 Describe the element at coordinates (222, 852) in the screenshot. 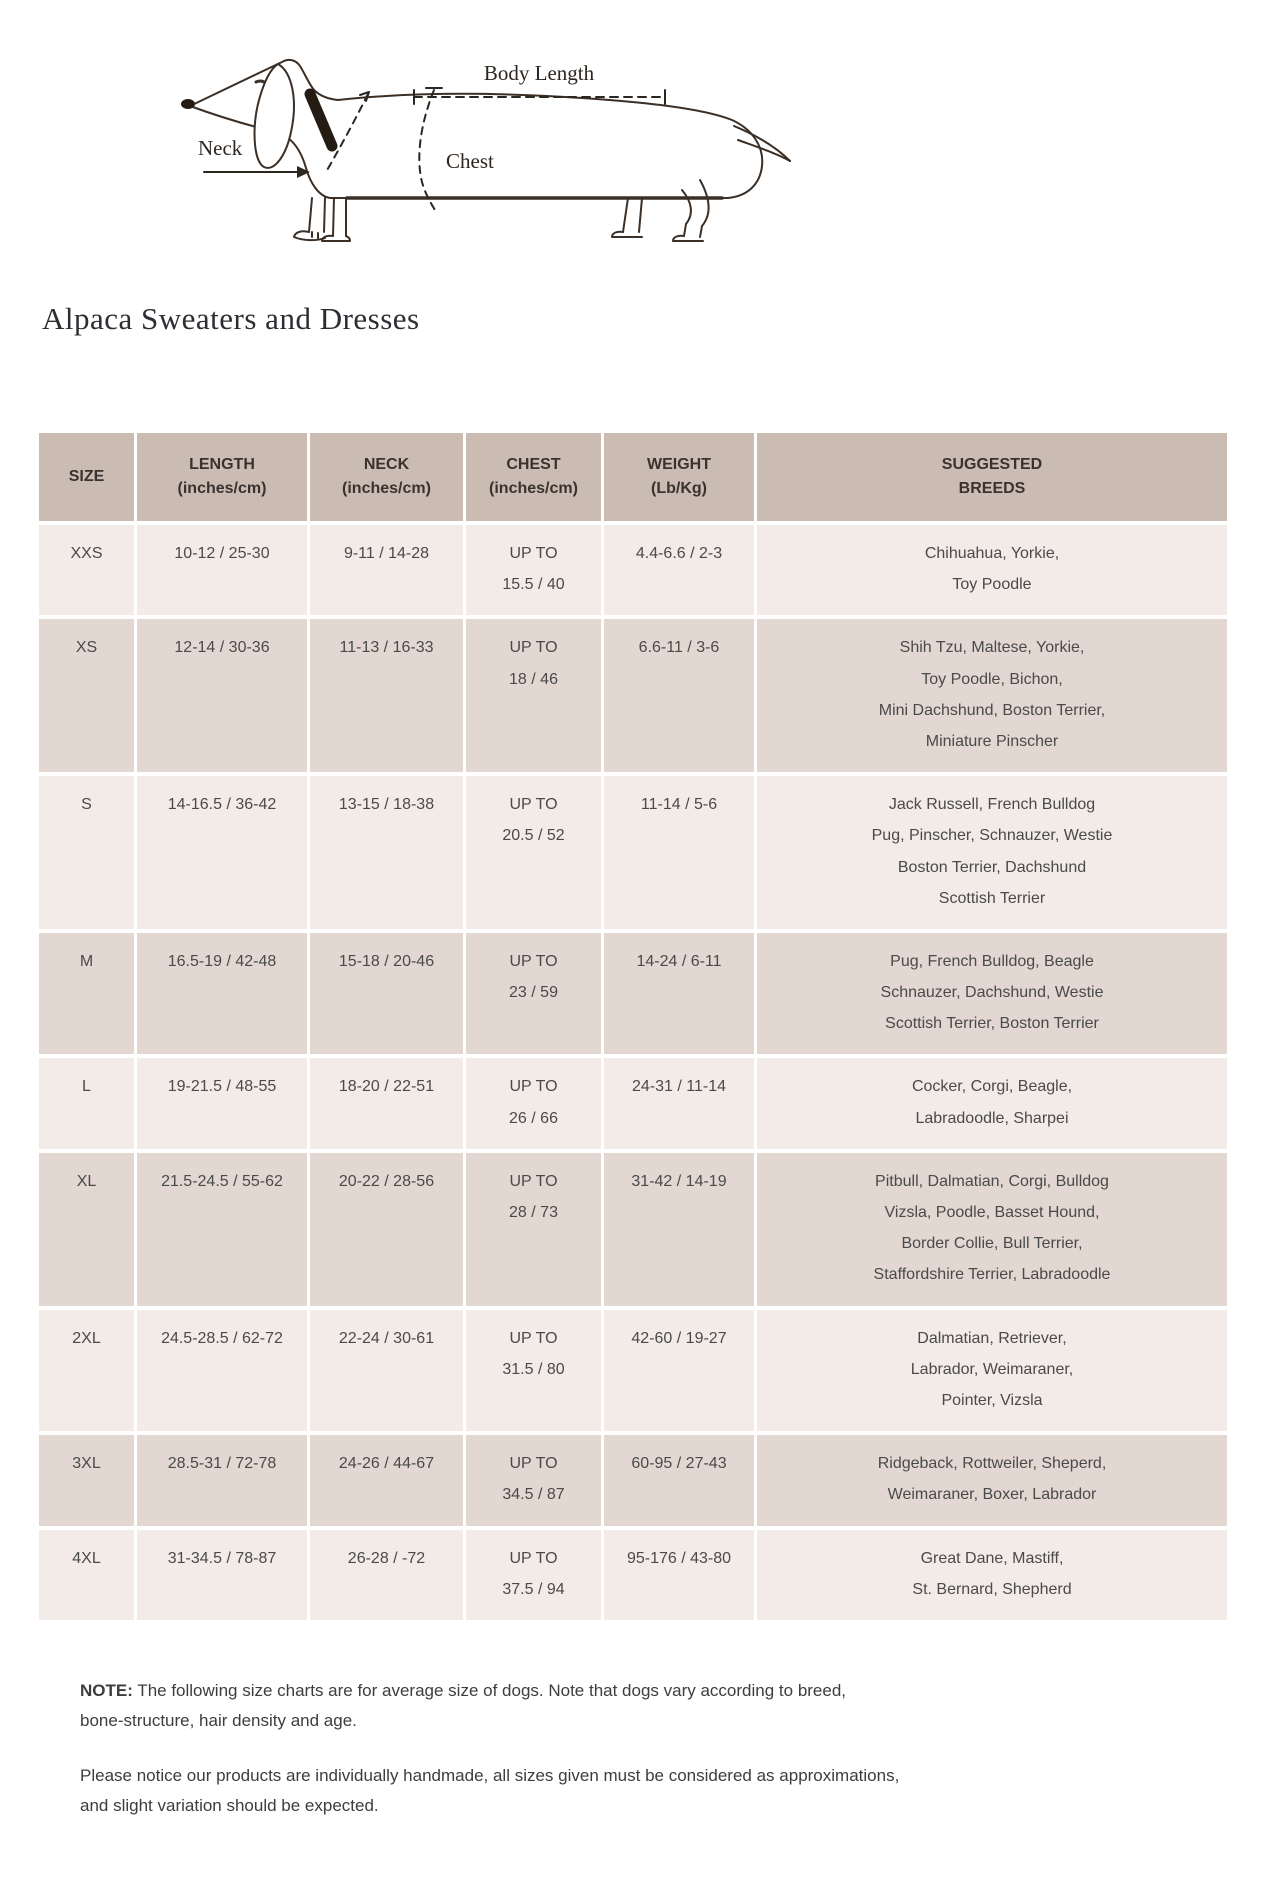

I see `length-cell: 14-16.5 / 36-42` at that location.